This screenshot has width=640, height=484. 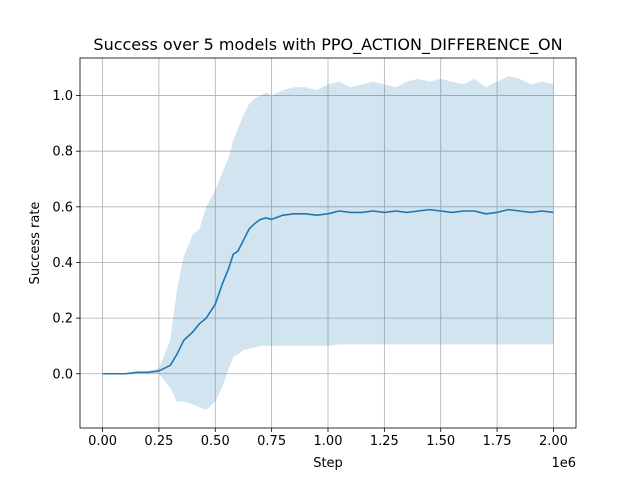 What do you see at coordinates (102, 441) in the screenshot?
I see `x-tick-label: 0.00` at bounding box center [102, 441].